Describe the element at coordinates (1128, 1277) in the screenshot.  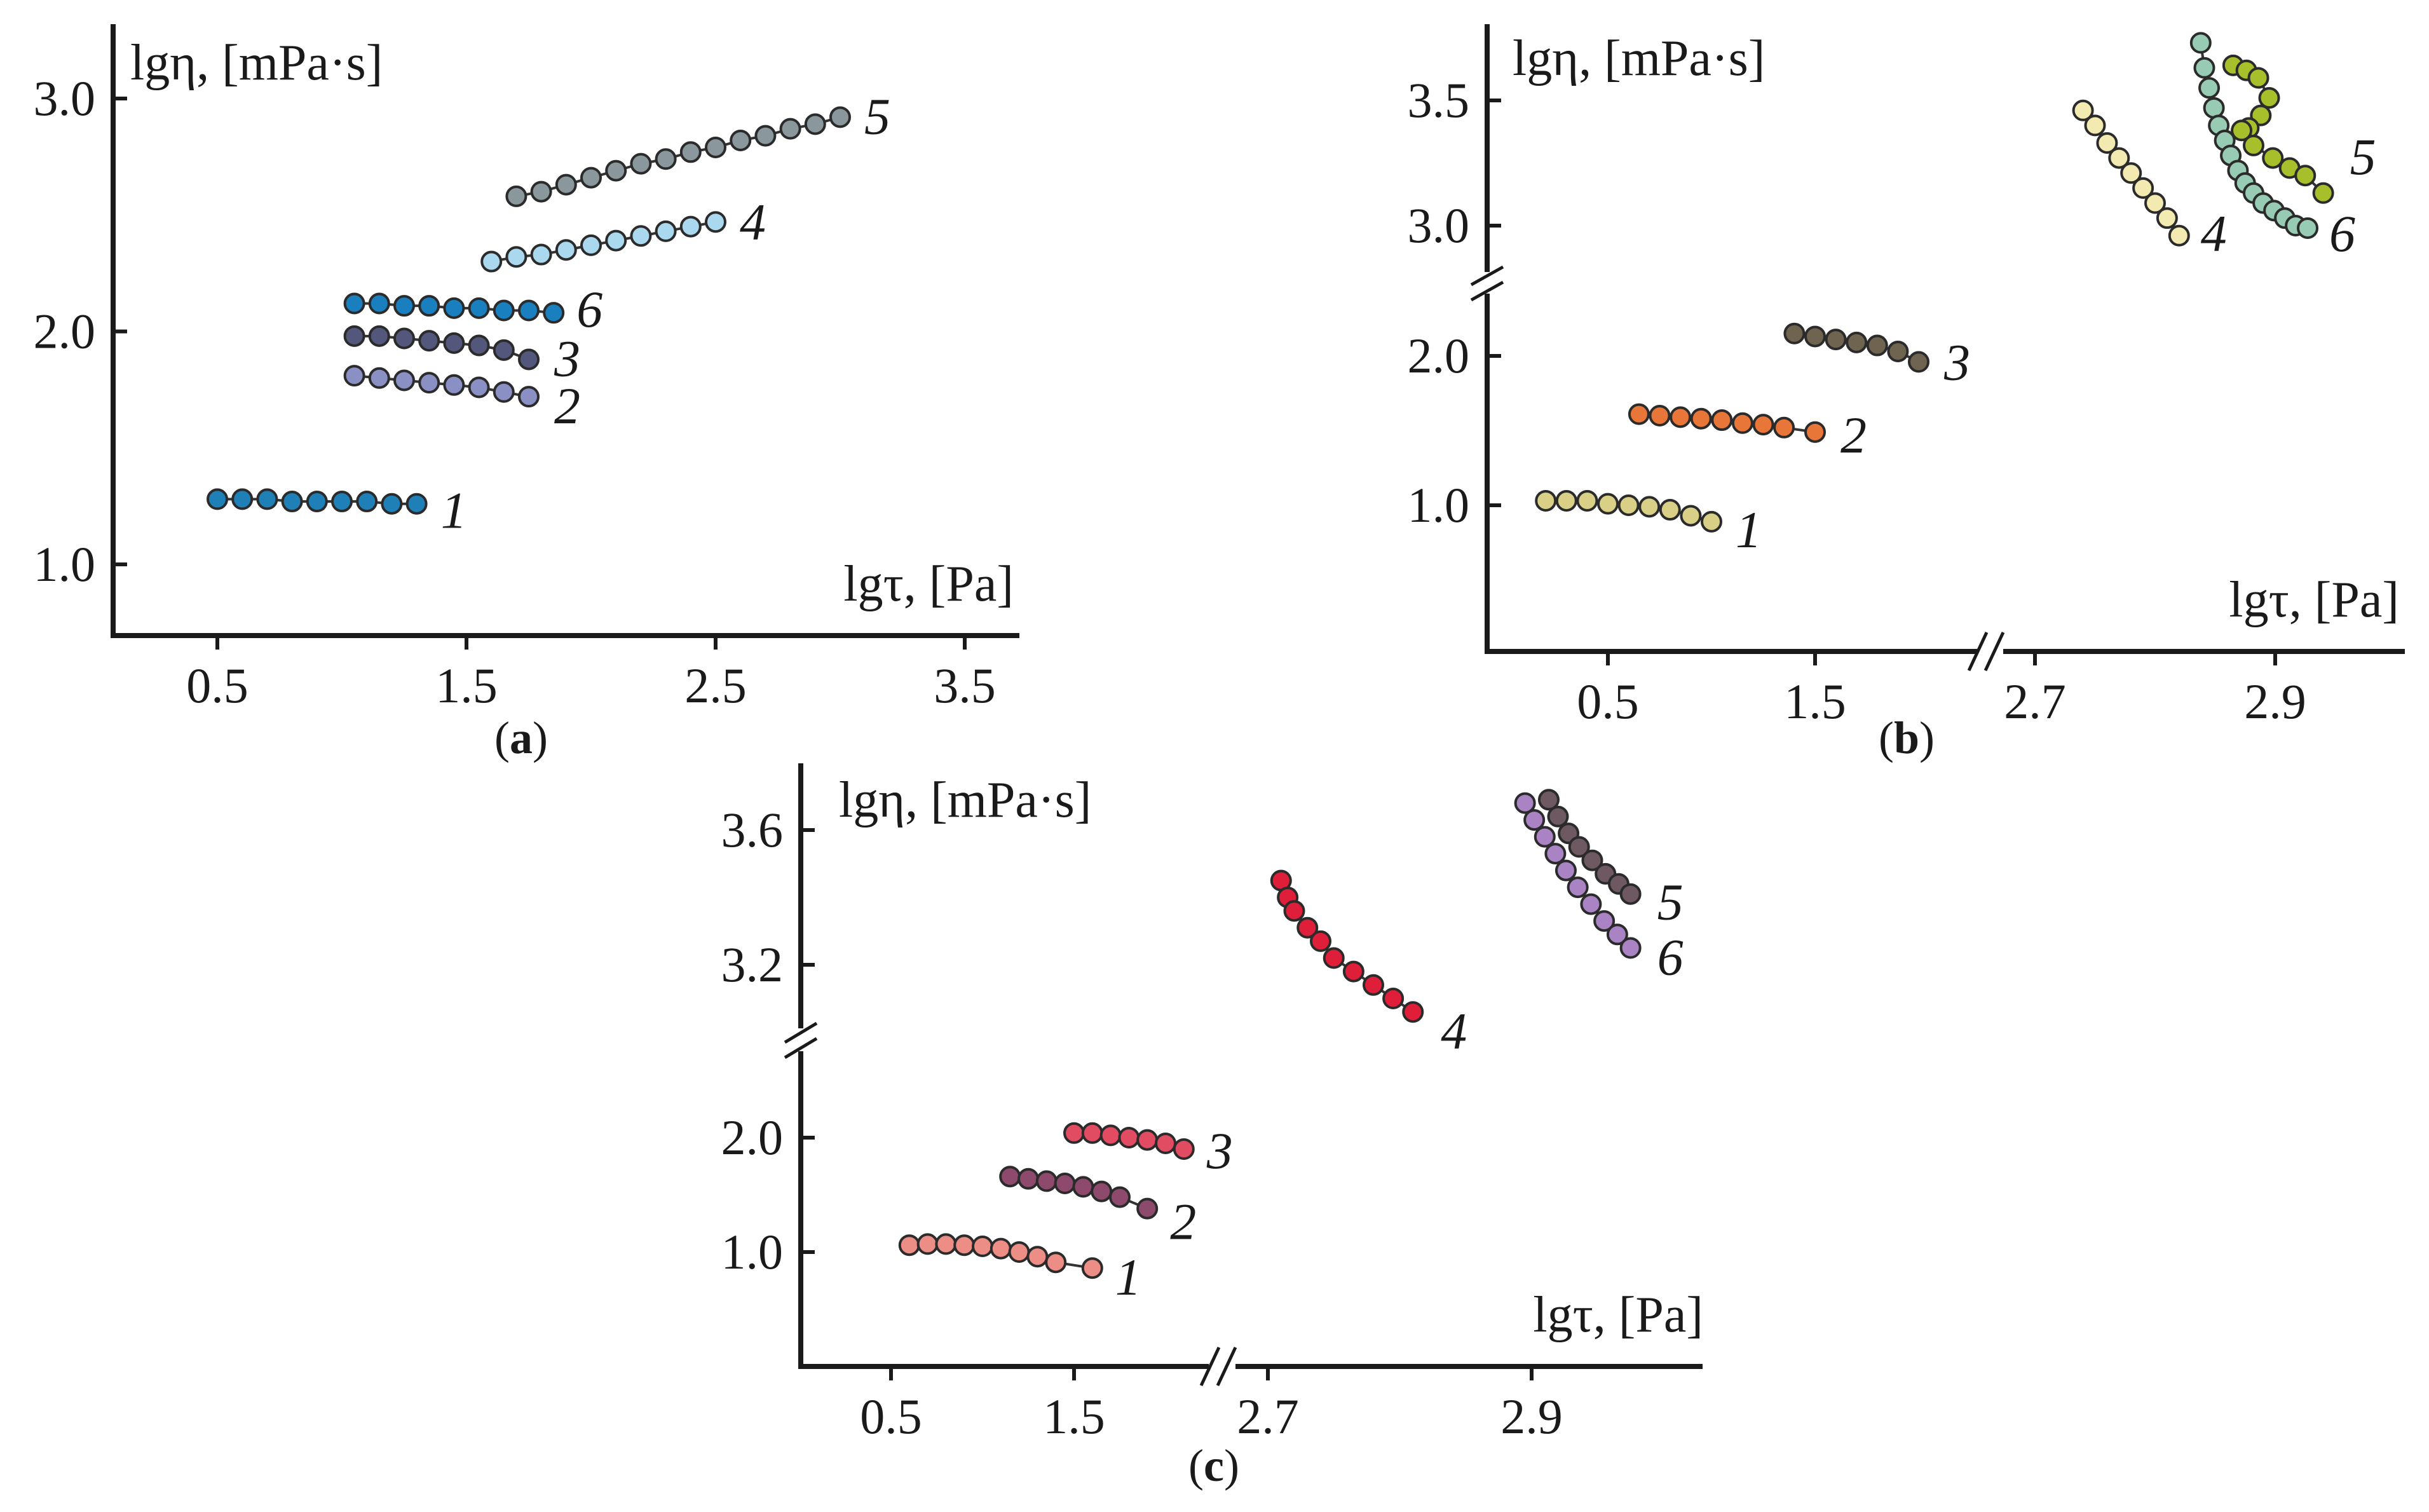
I see `panel-c-series-label-1: 1` at that location.